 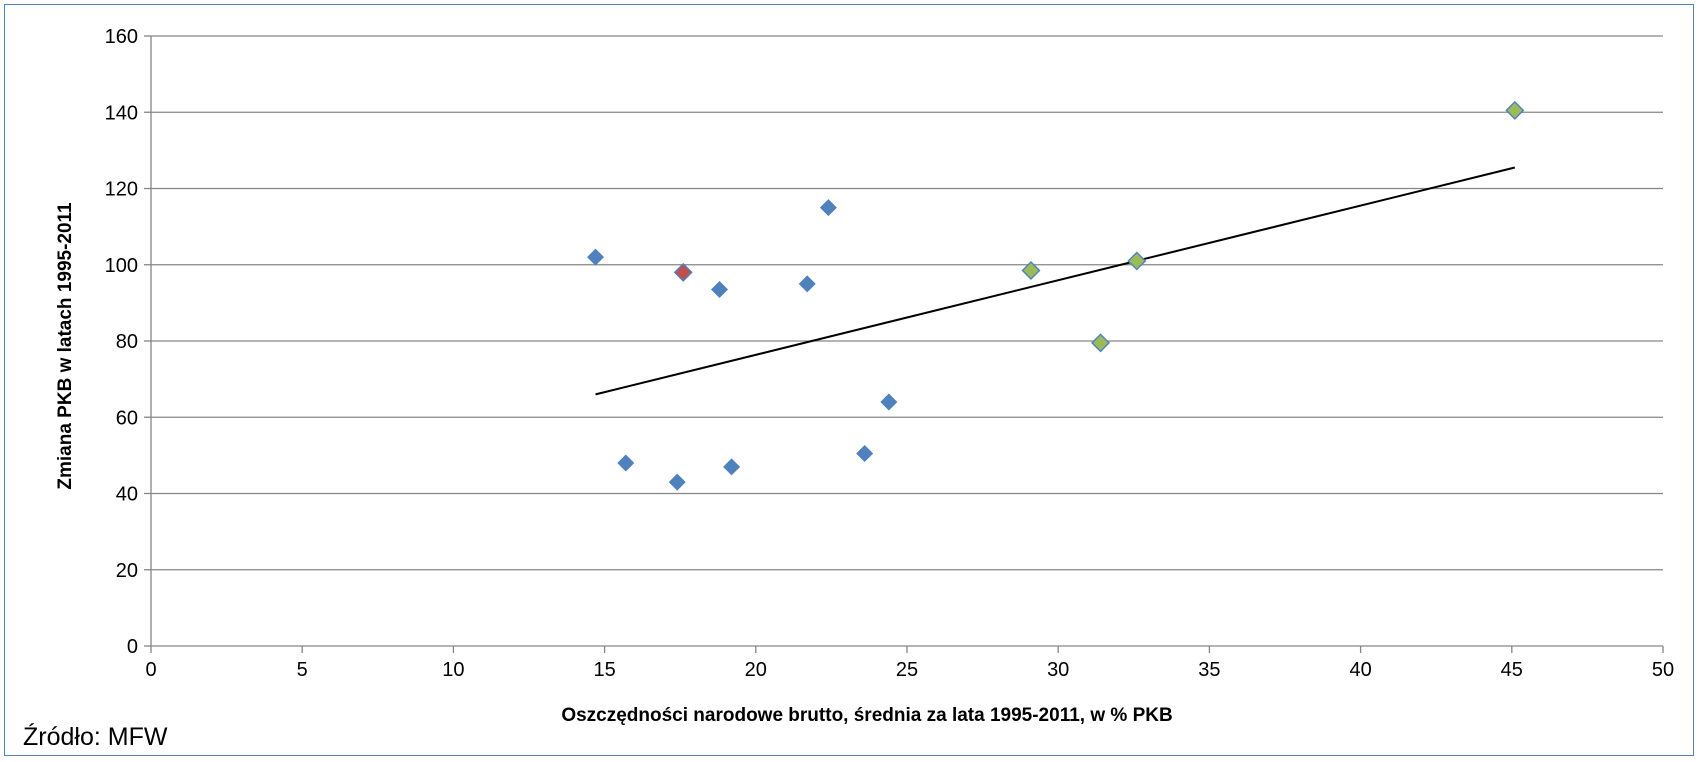 What do you see at coordinates (127, 571) in the screenshot?
I see `y-tick-label: 20` at bounding box center [127, 571].